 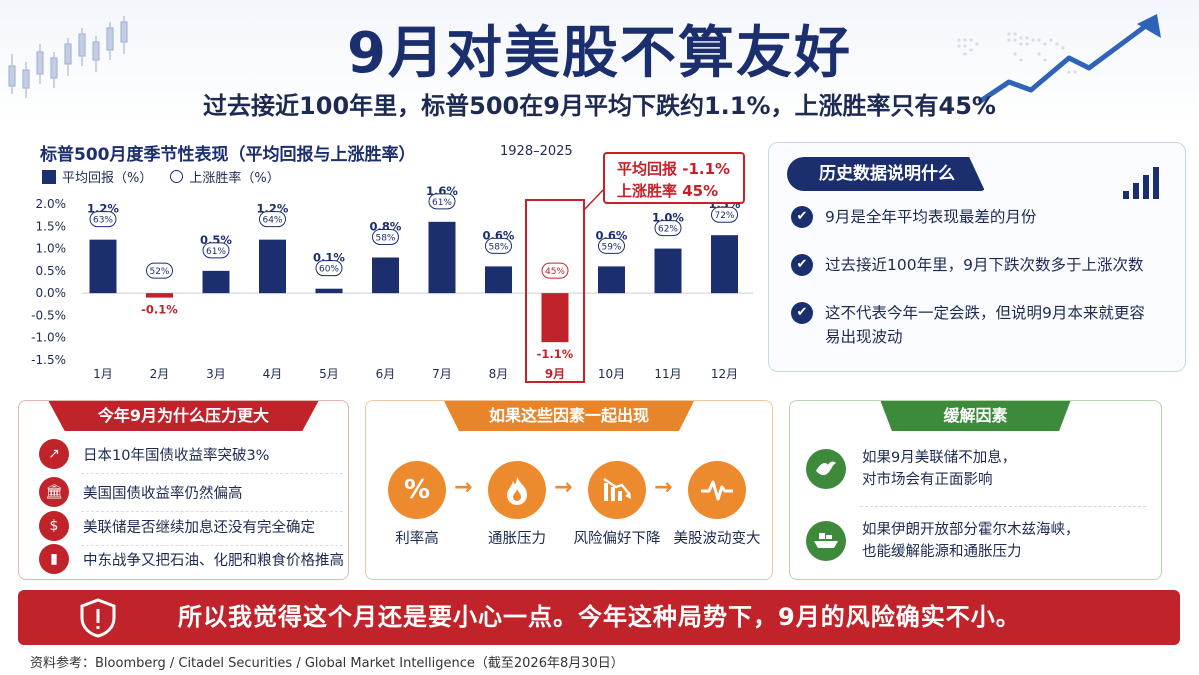 What do you see at coordinates (943, 541) in the screenshot?
I see `relief-item: 如果伊朗开放部分霍尔木兹海峡， 也能缓解能源和通胀压力` at bounding box center [943, 541].